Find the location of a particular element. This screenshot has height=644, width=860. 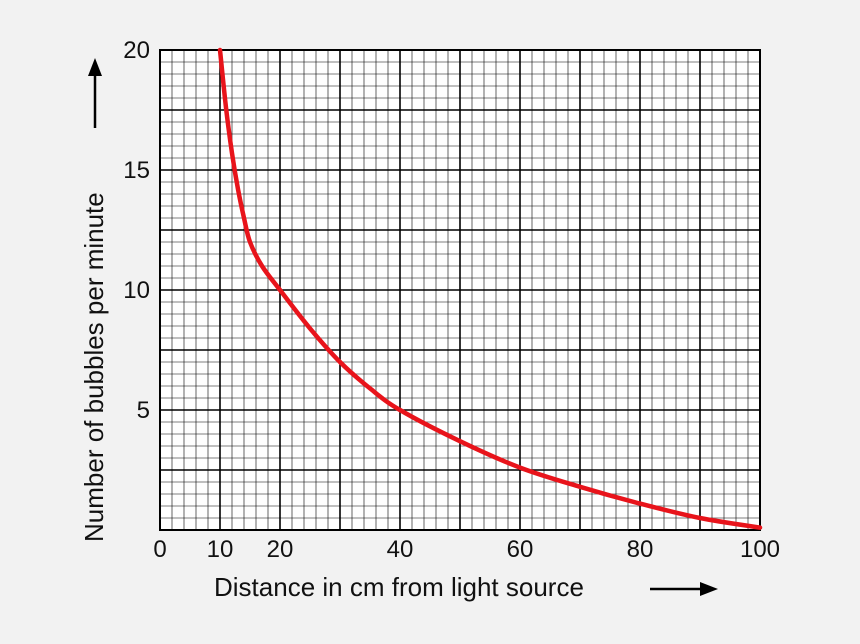

x-tick-label: 40 is located at coordinates (400, 549).